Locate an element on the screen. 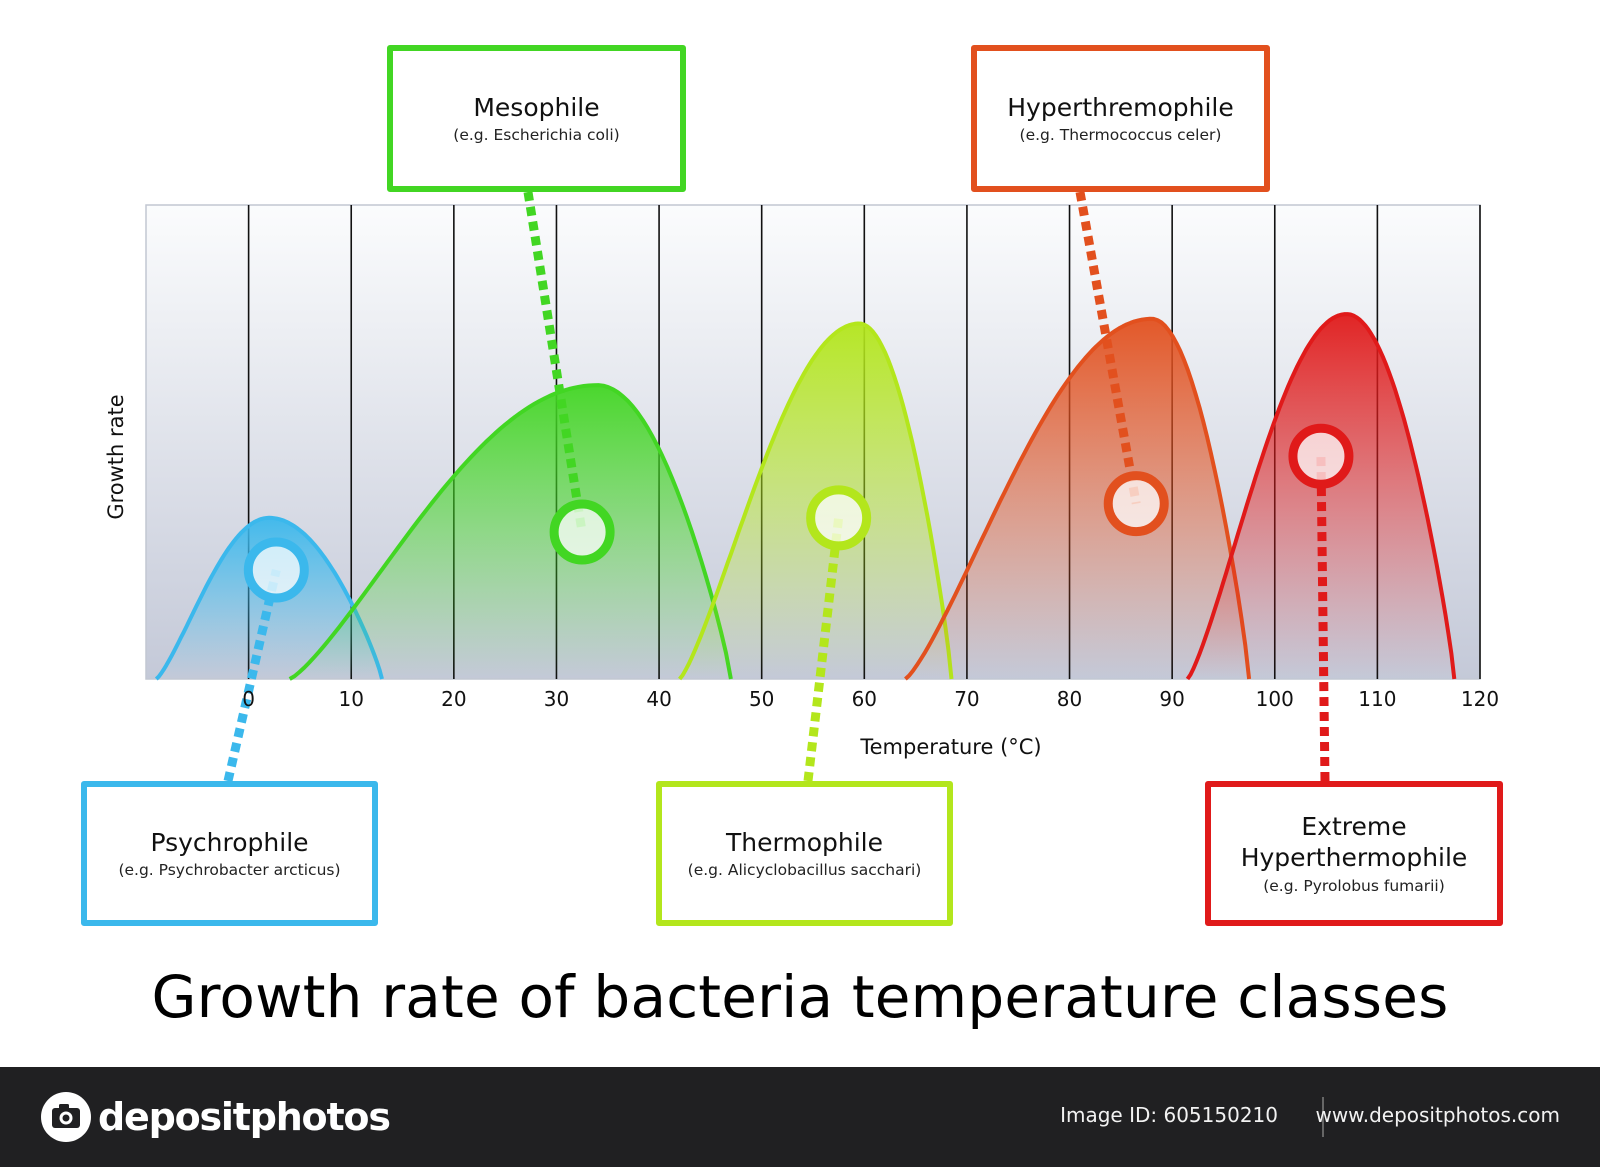 The image size is (1600, 1167). optimum-marker-extreme-hyperthermophile is located at coordinates (1321, 456).